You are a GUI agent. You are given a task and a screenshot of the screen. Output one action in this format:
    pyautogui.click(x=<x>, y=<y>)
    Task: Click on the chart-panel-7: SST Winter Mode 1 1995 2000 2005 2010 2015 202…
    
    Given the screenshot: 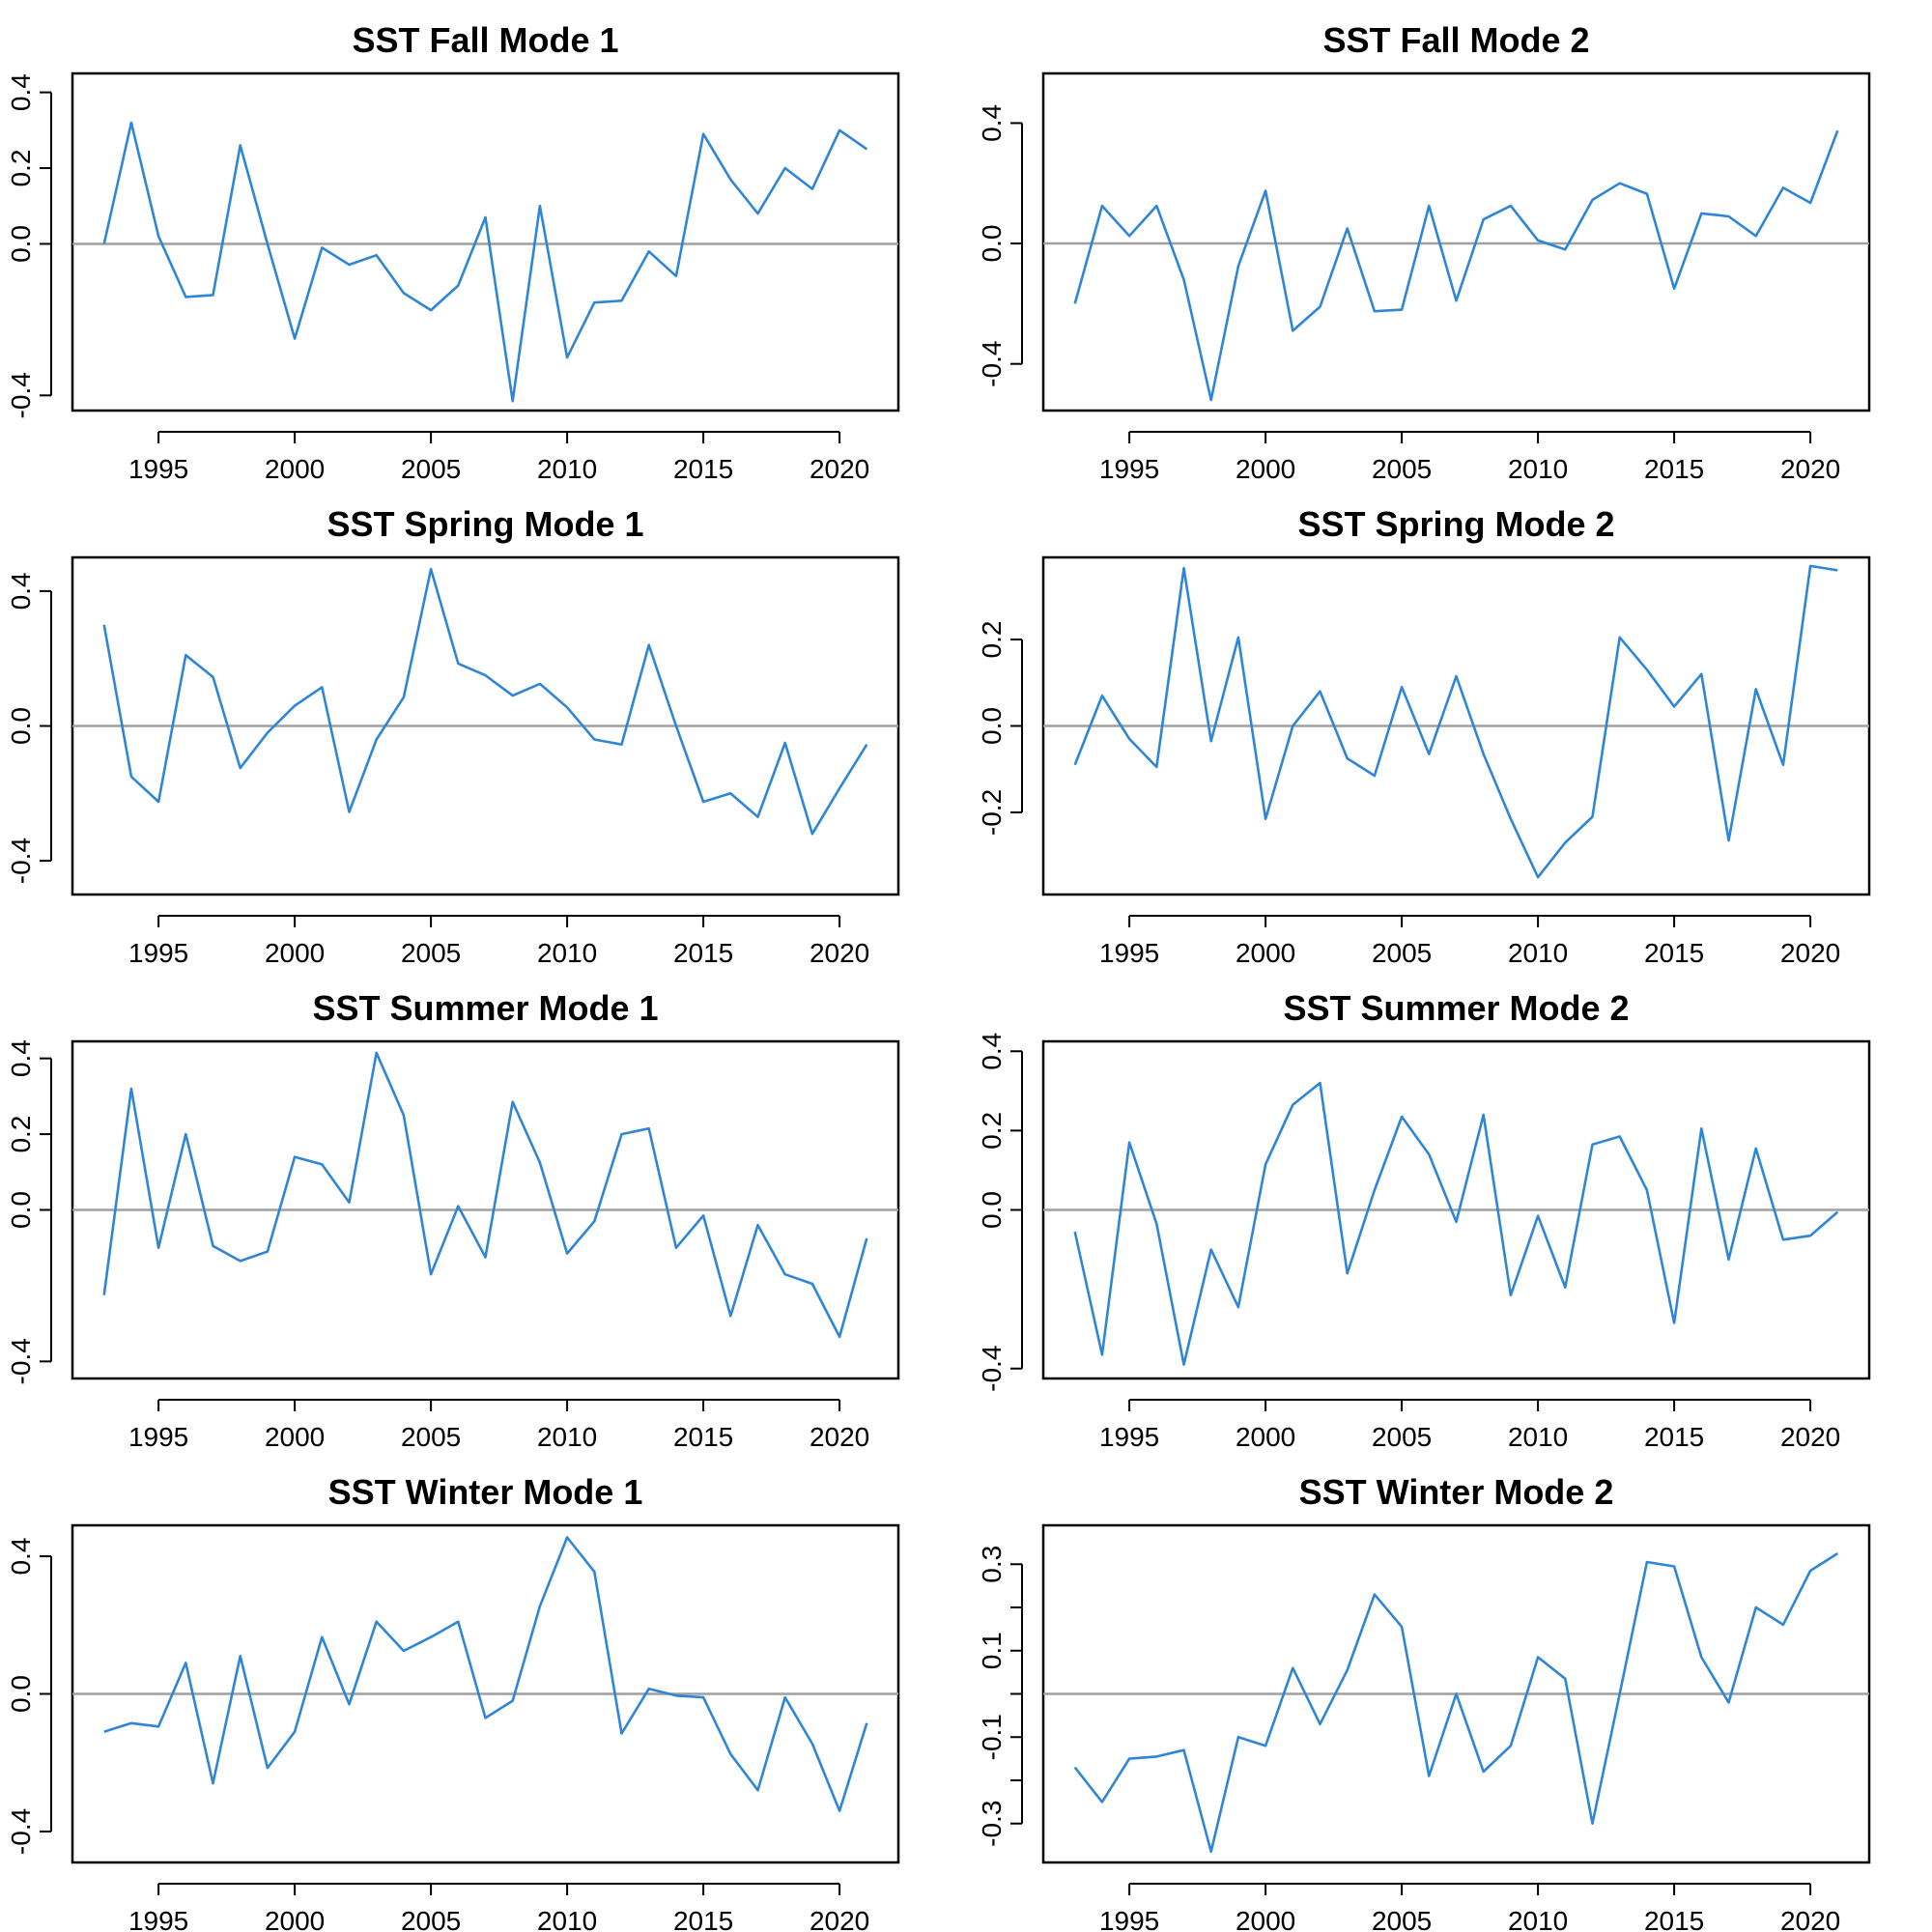 What is the action you would take?
    pyautogui.click(x=453, y=1702)
    